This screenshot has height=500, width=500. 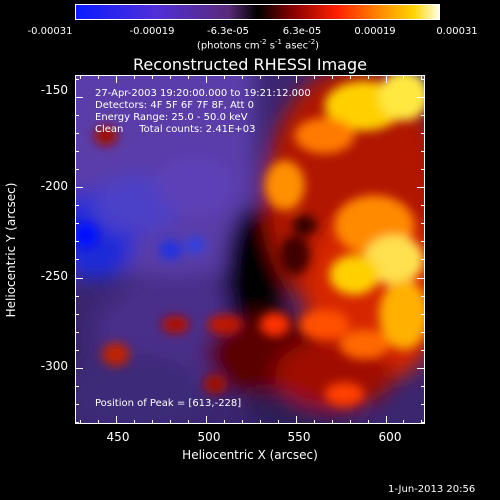 I want to click on x-axis-label: Heliocentric X (arcsec), so click(x=250, y=455).